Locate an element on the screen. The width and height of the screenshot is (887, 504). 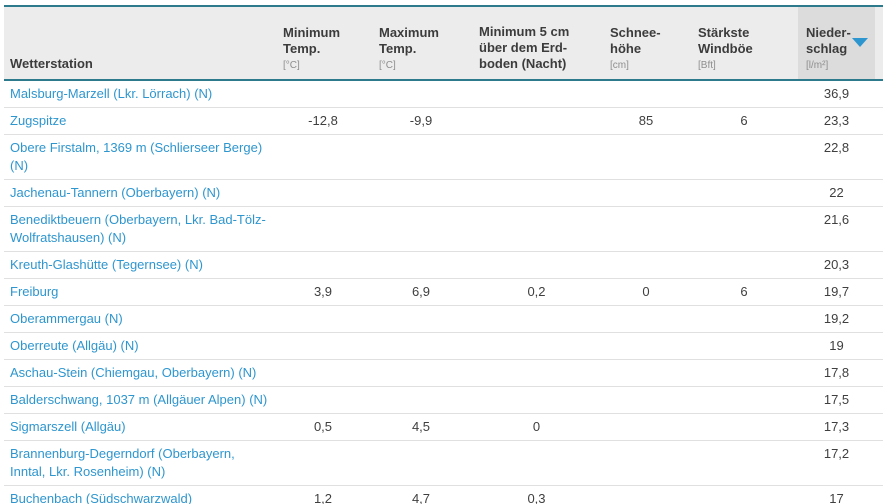
cell-station: Sigmarszell (Allgäu) is located at coordinates (139, 427).